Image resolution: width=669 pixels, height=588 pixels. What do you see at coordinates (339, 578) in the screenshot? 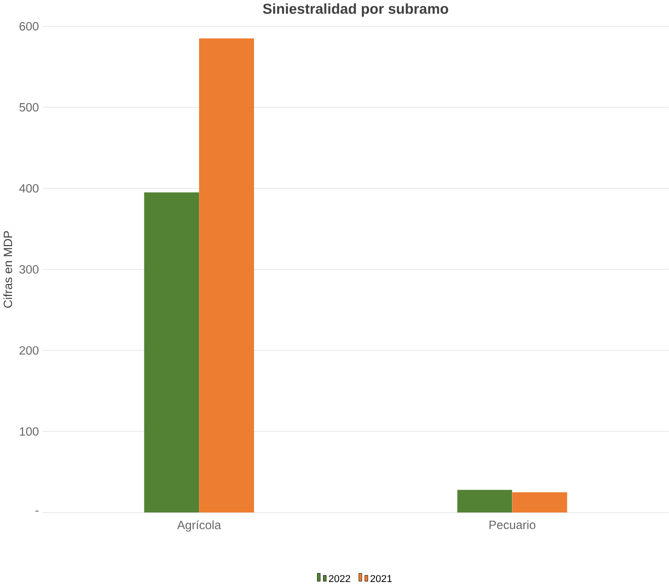
I see `legend-label: 2022` at bounding box center [339, 578].